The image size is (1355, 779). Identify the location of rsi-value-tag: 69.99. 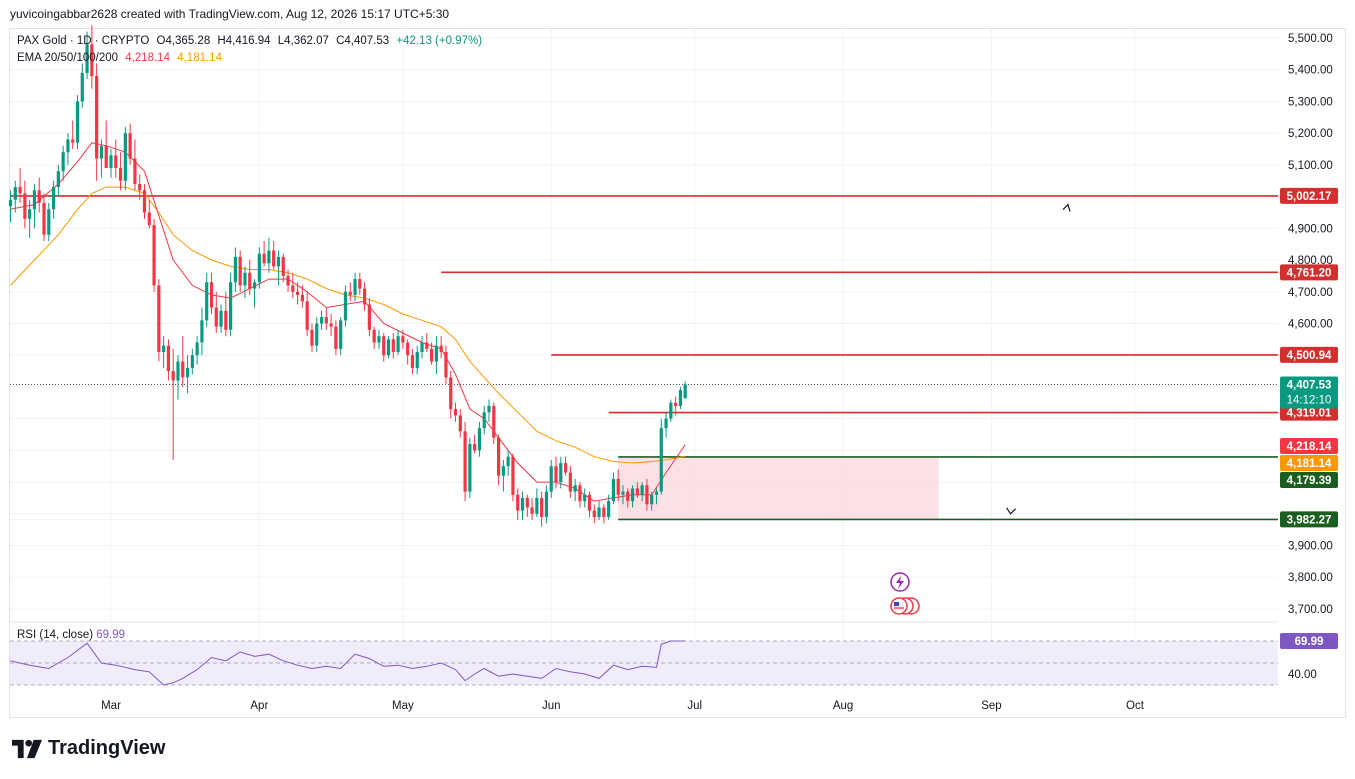
(1309, 642).